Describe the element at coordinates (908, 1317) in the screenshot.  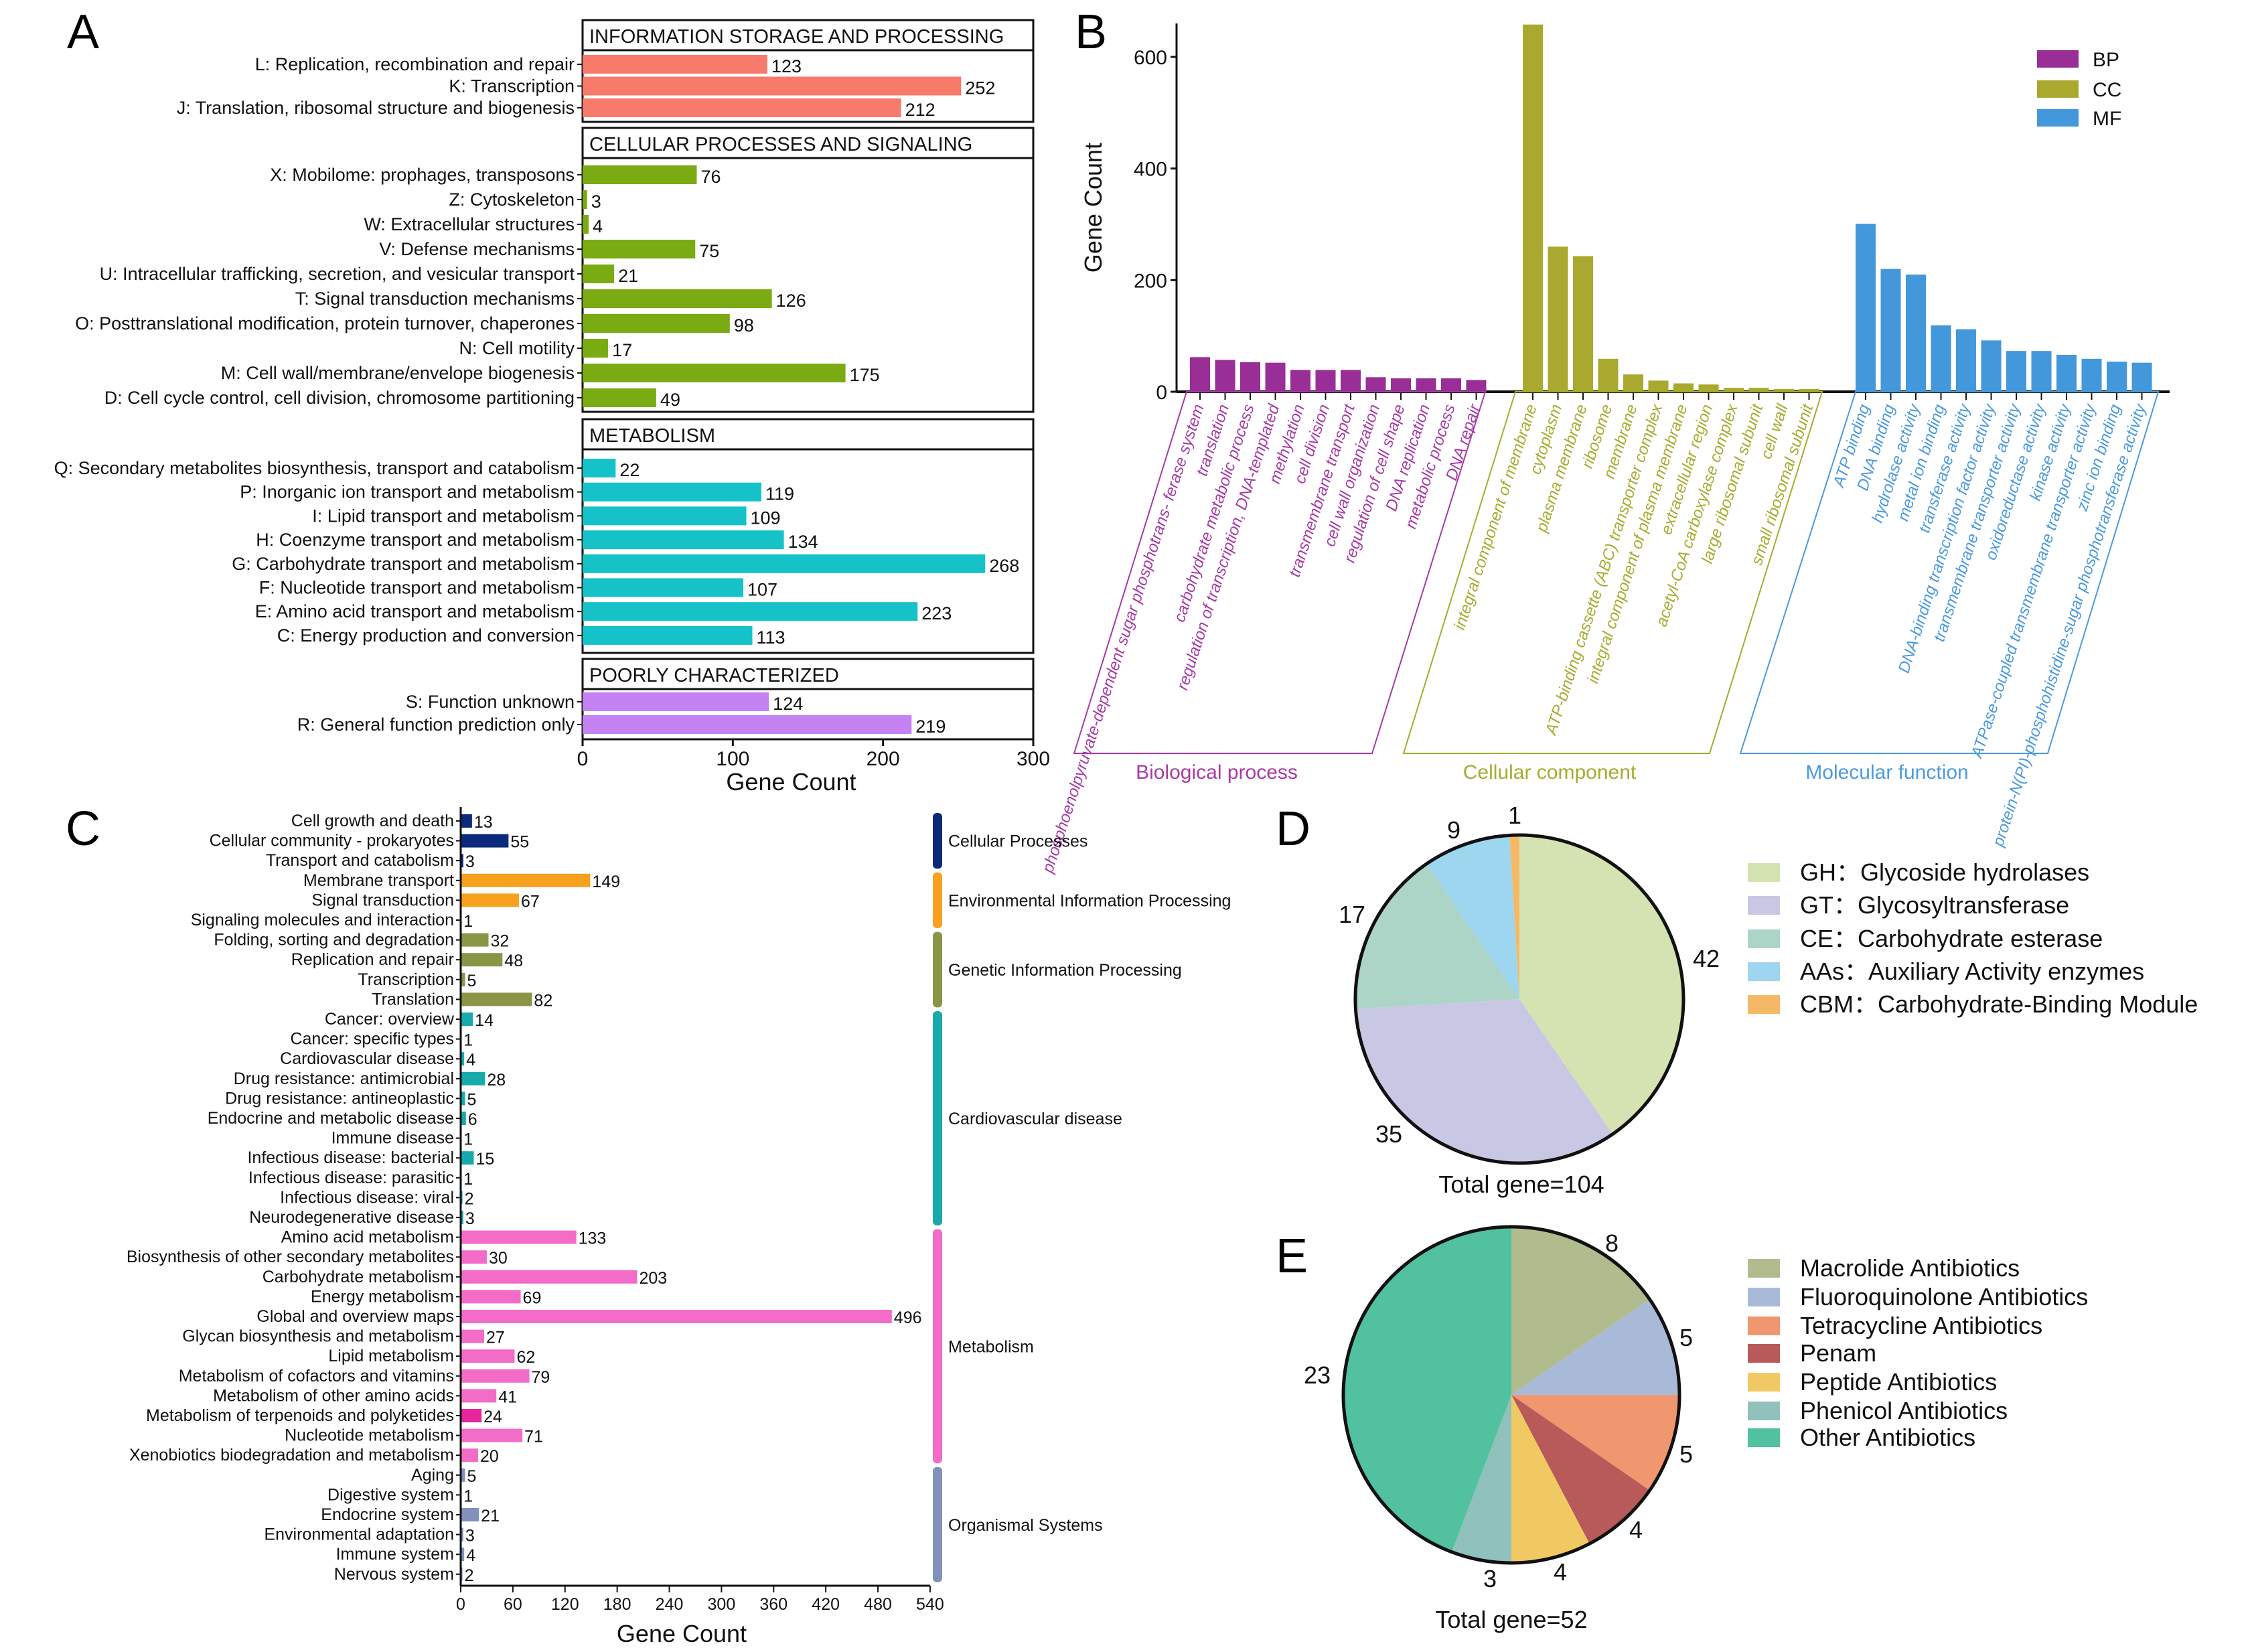
I see `value-label: 496` at that location.